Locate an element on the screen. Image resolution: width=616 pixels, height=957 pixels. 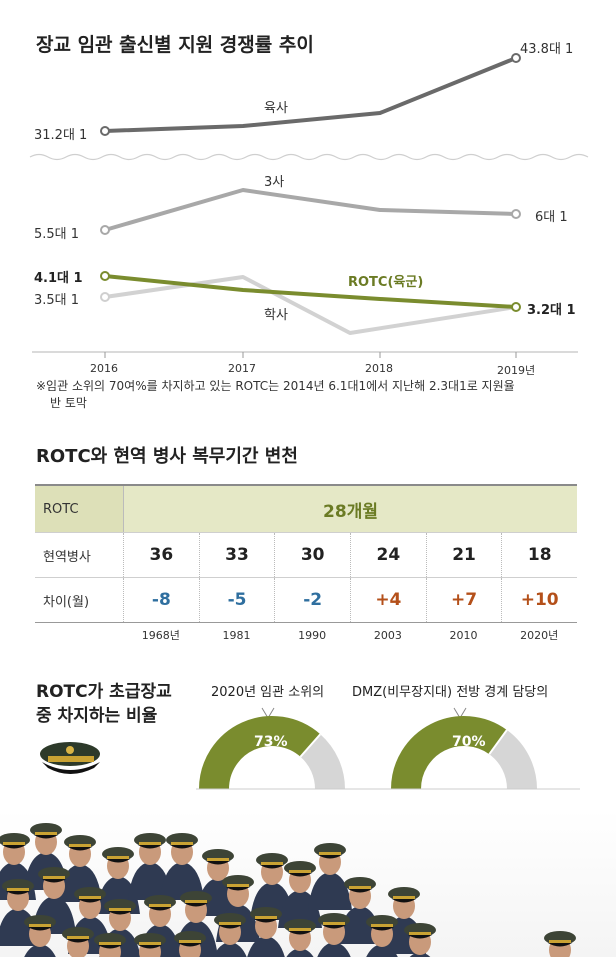
diff-value: -2 is located at coordinates (312, 600).